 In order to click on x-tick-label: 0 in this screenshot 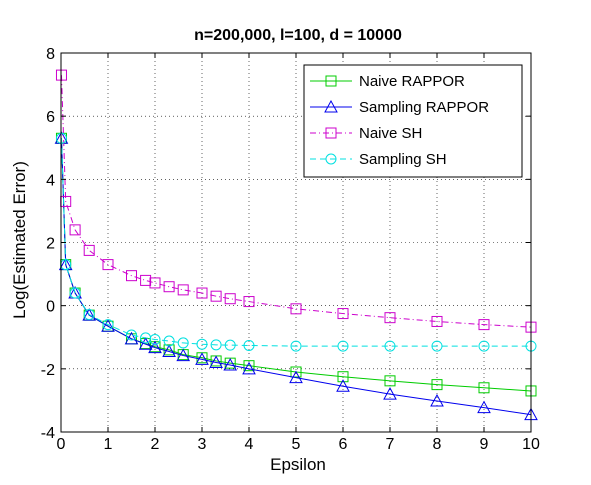, I will do `click(61, 444)`.